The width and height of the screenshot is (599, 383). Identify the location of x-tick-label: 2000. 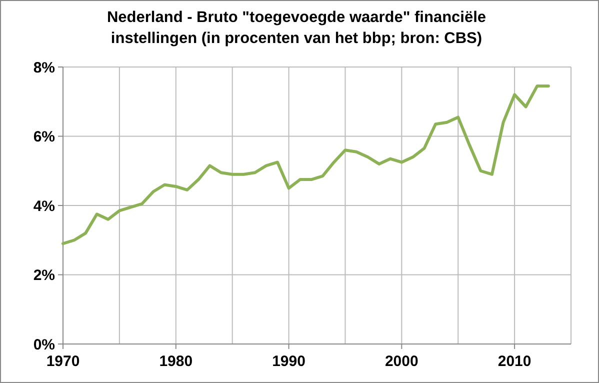
(401, 361).